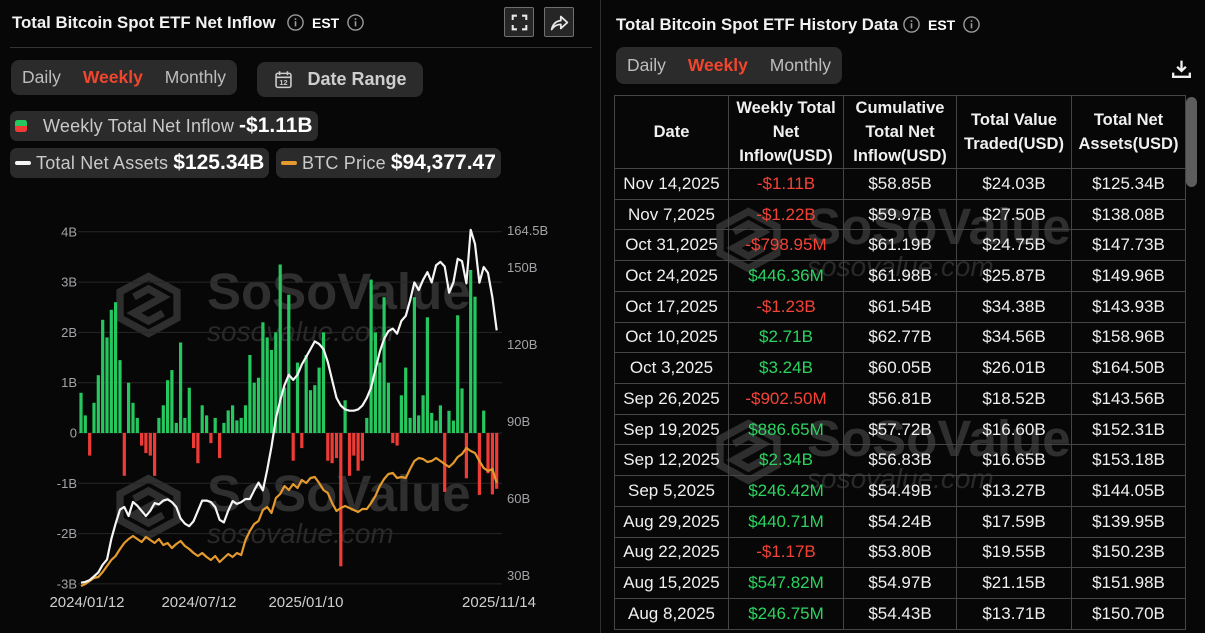 This screenshot has width=1205, height=633. What do you see at coordinates (499, 602) in the screenshot?
I see `svg-text: 2025/11/14` at bounding box center [499, 602].